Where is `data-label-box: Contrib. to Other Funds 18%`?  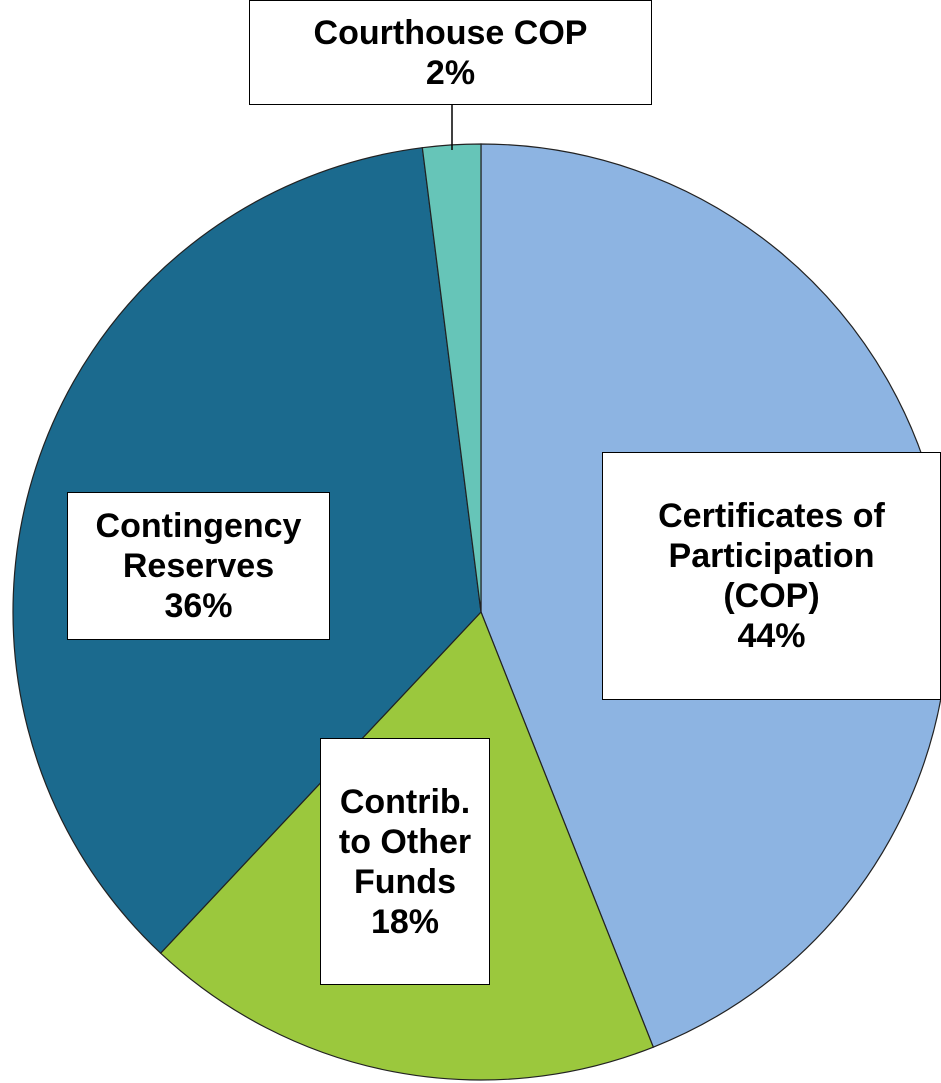
data-label-box: Contrib. to Other Funds 18% is located at coordinates (405, 861).